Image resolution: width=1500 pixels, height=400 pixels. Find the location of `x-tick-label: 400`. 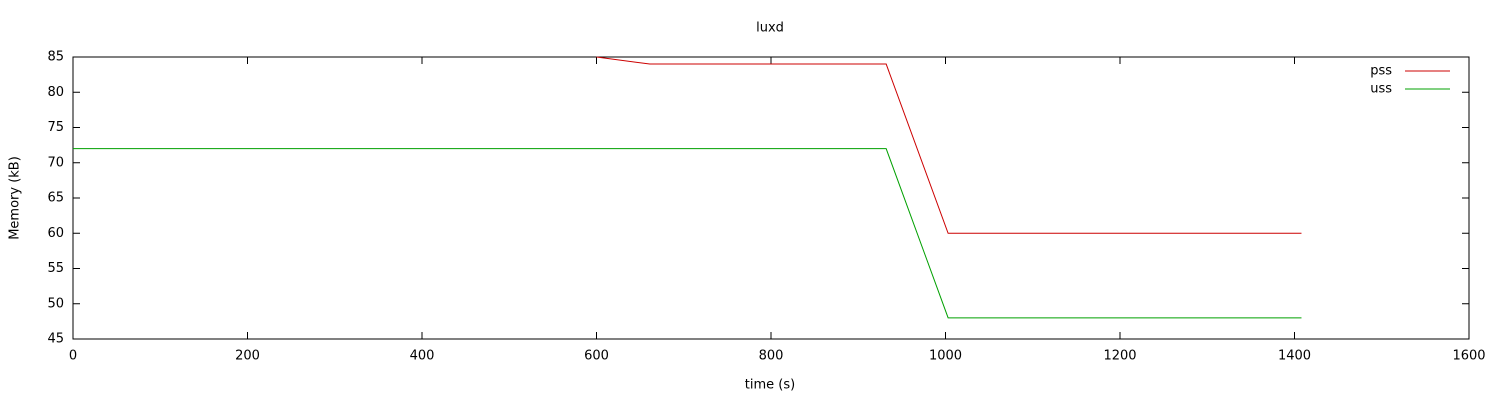

x-tick-label: 400 is located at coordinates (422, 356).